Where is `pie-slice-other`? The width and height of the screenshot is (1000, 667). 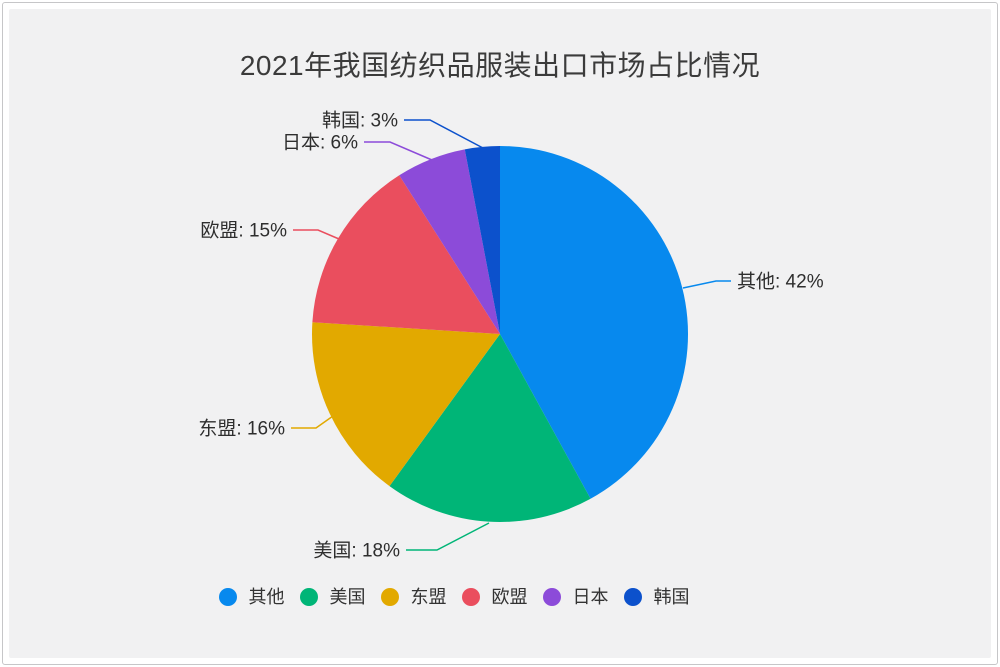 pie-slice-other is located at coordinates (594, 322).